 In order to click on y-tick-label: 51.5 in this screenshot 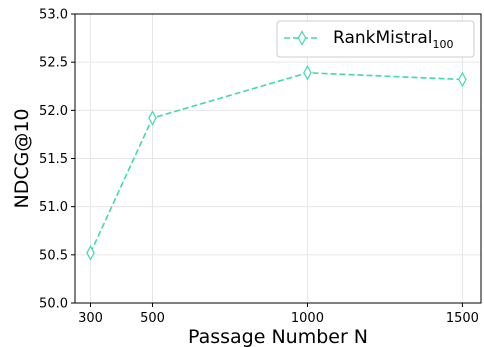, I will do `click(53, 159)`.